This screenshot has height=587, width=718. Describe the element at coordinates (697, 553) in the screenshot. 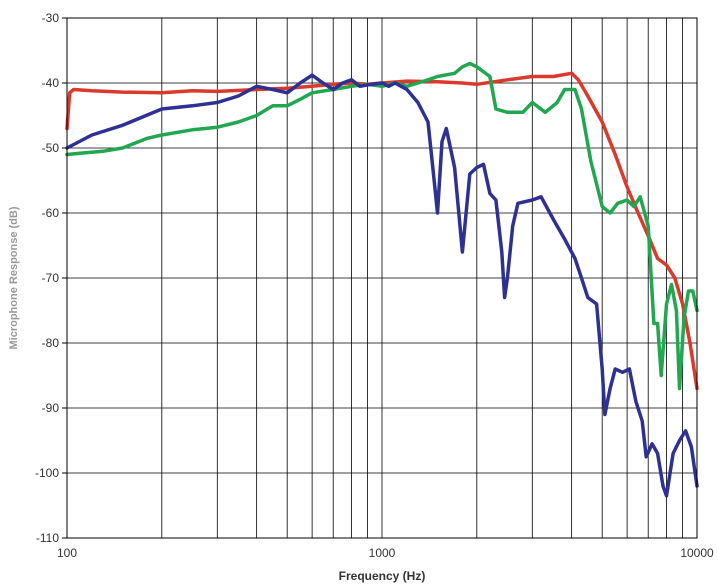

I see `x-tick-label: 10000` at that location.